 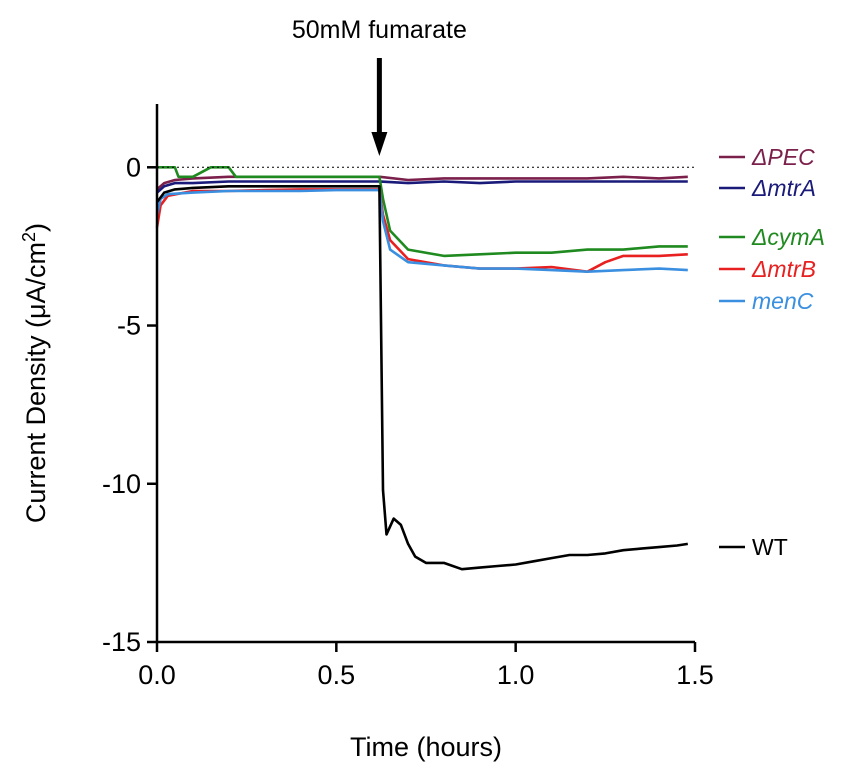 I want to click on x-tick-label-1: 0.5, so click(x=337, y=675).